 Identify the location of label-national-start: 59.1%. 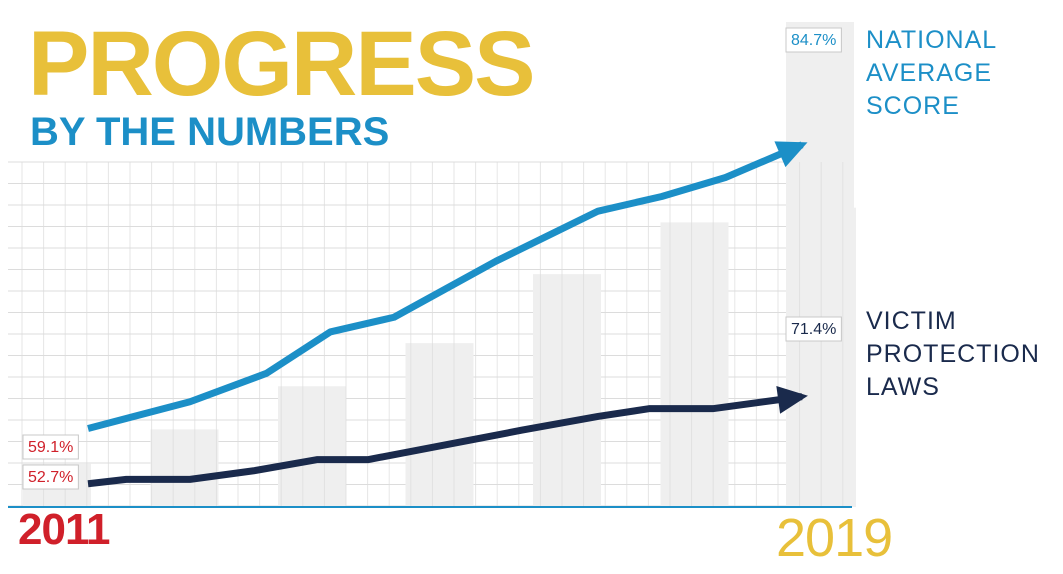
(50, 447).